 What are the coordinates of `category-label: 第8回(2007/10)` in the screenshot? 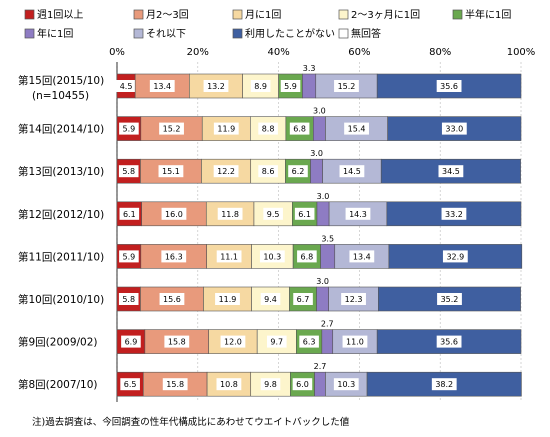 It's located at (58, 384).